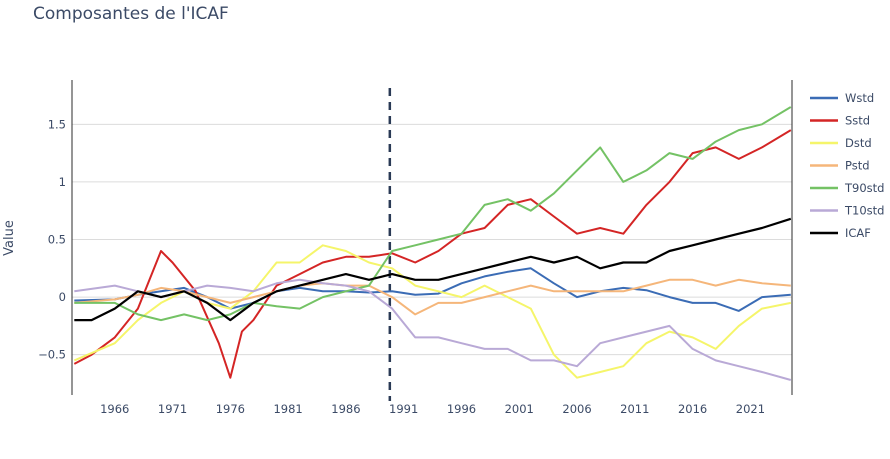 Image resolution: width=890 pixels, height=459 pixels. I want to click on y-tick-label: 1, so click(62, 182).